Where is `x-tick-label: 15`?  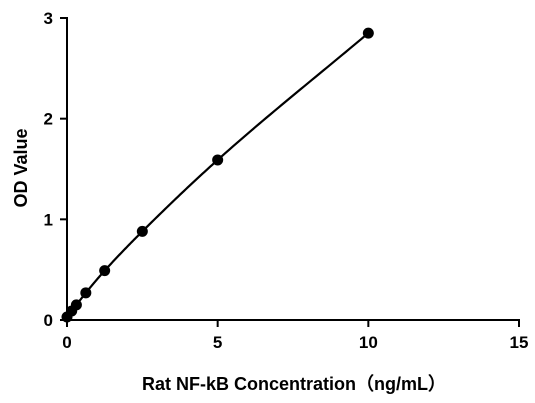
x-tick-label: 15 is located at coordinates (519, 342).